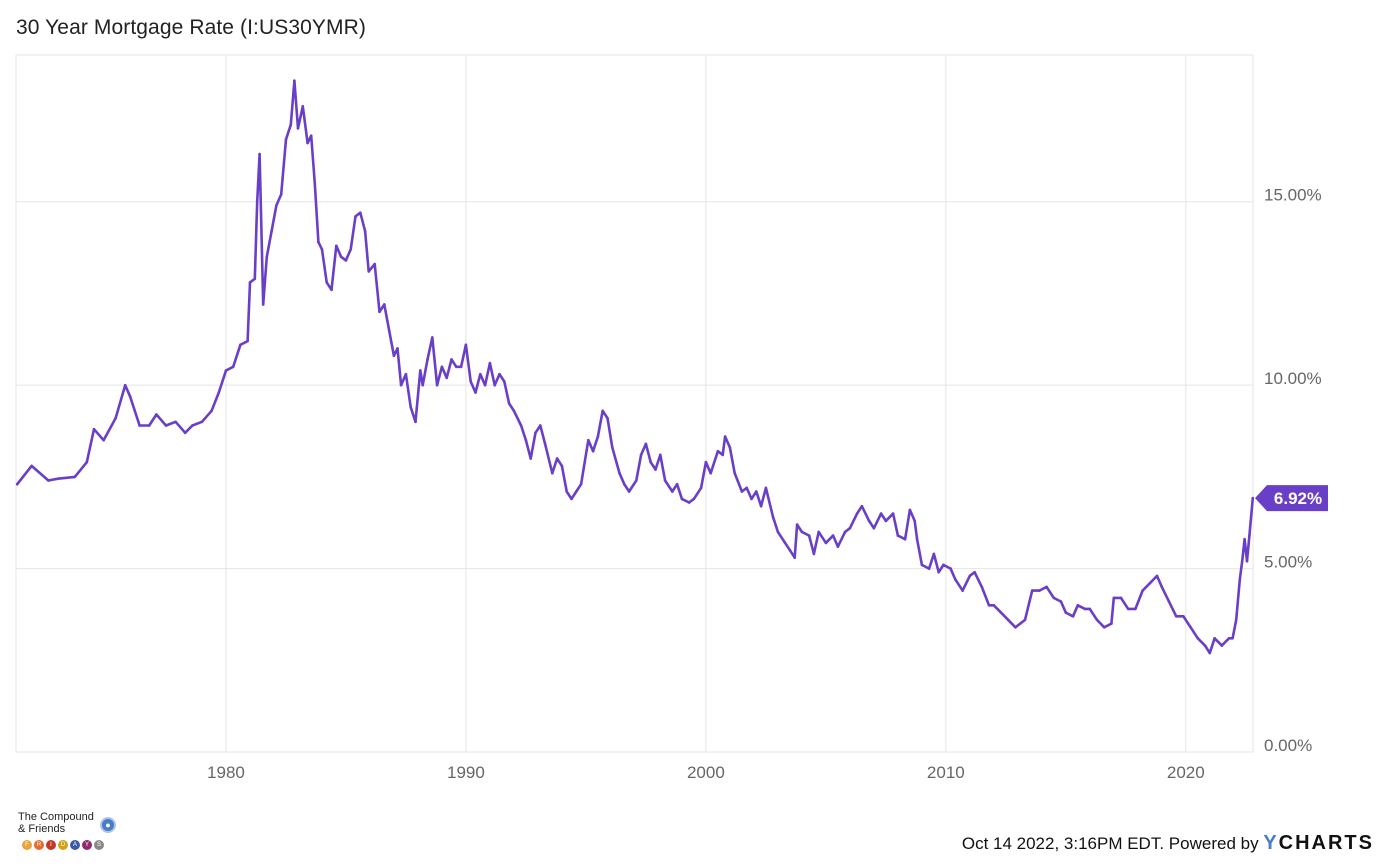 The height and width of the screenshot is (868, 1392). I want to click on brand-day-dot: D, so click(63, 845).